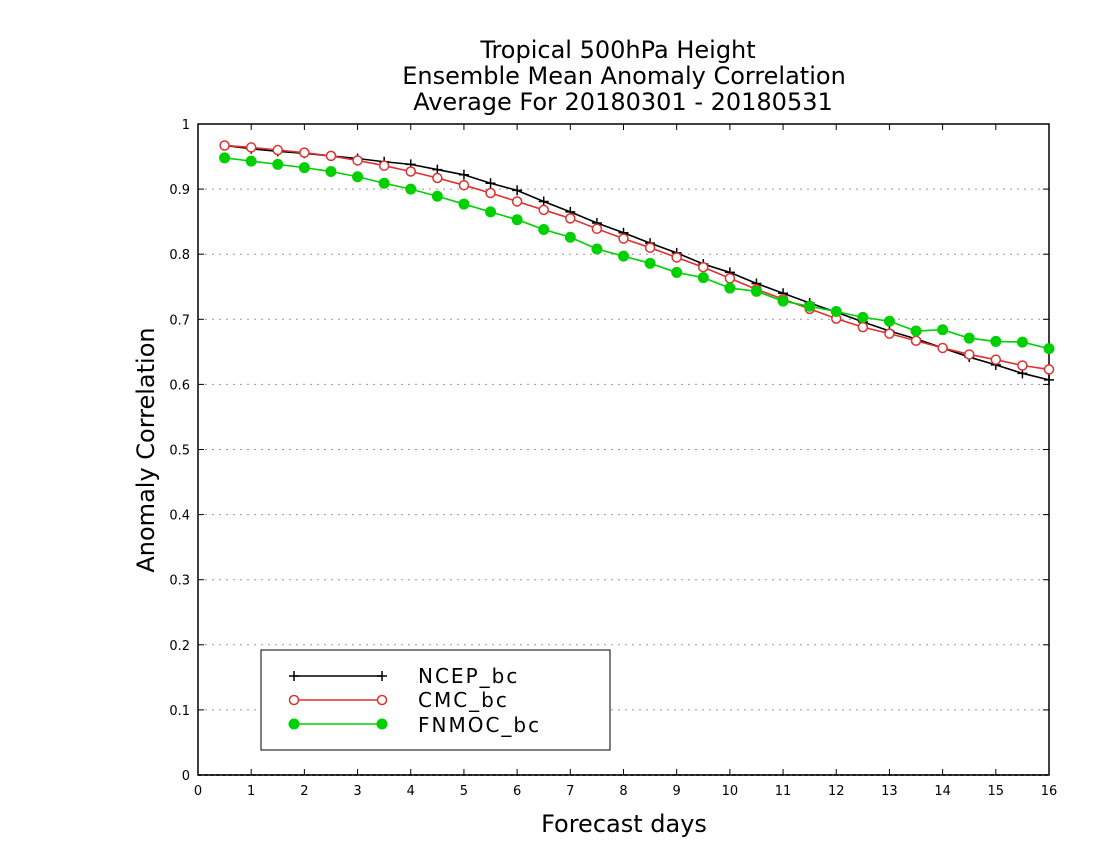 The image size is (1100, 850). I want to click on legend-label-fnmoc: FNMOC_bc, so click(479, 725).